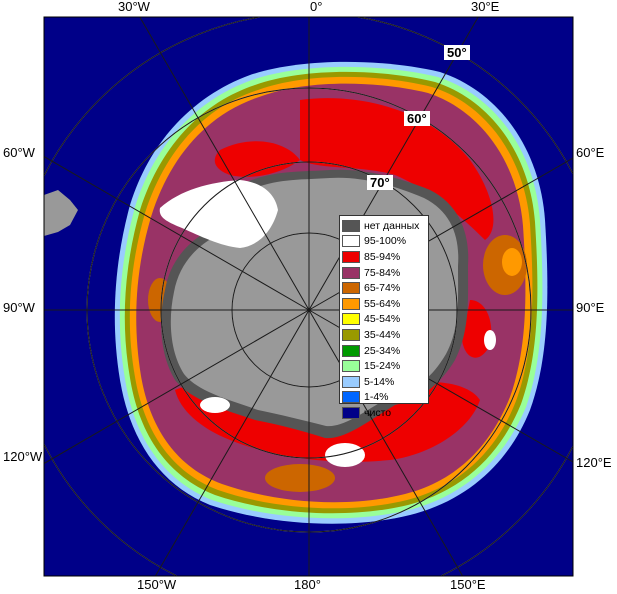  I want to click on legend-label: 95-100%, so click(385, 241).